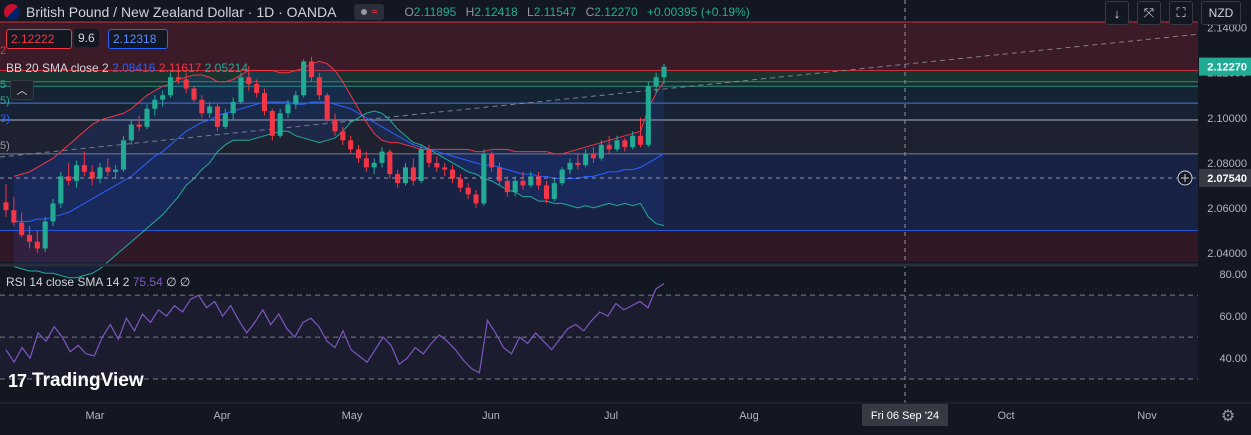 This screenshot has height=435, width=1251. I want to click on sell-price-button: 2.12222, so click(39, 39).